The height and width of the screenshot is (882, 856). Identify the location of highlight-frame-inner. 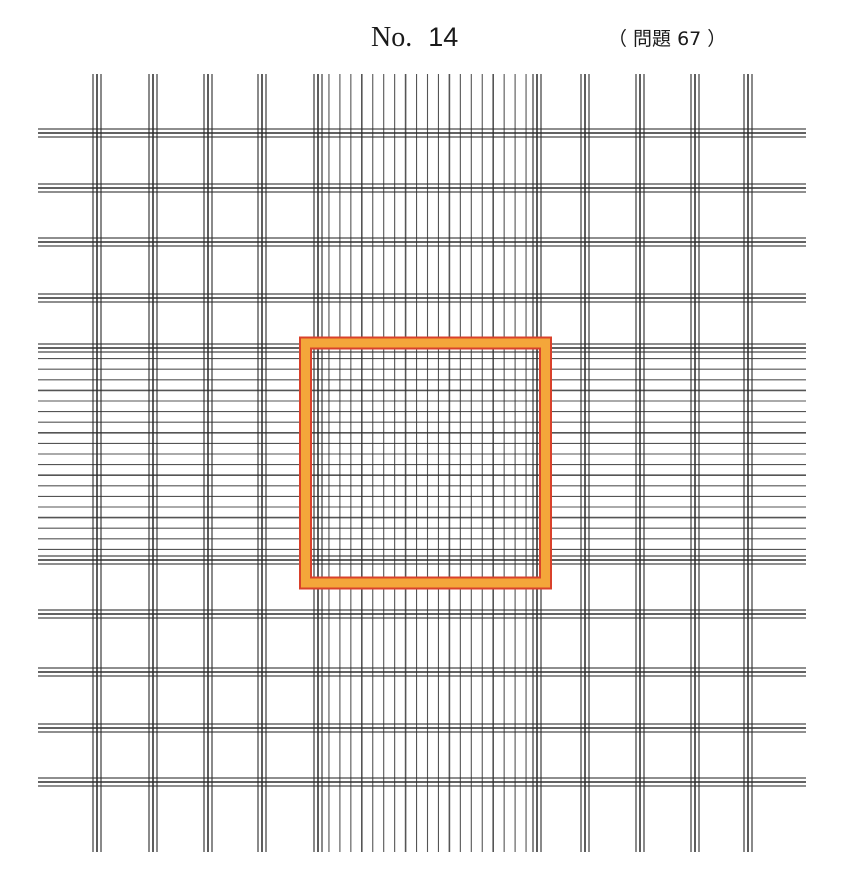
(425, 463).